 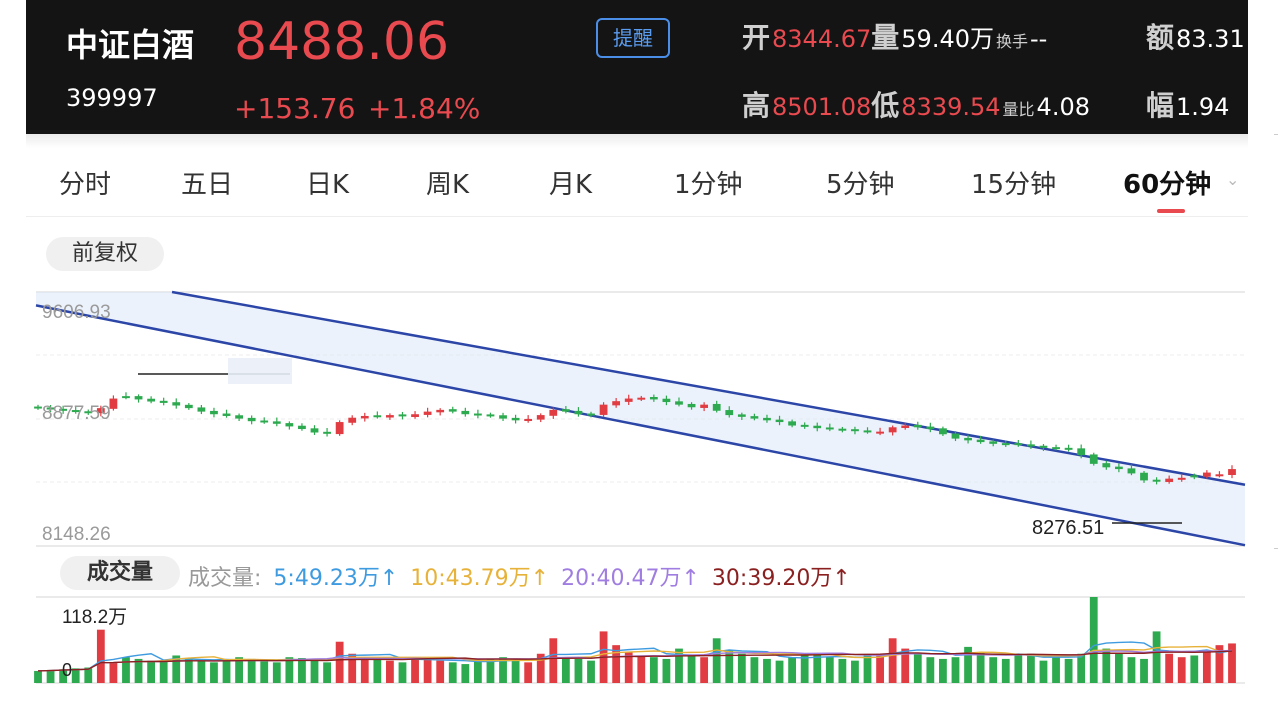 I want to click on price-axis-top-label: 9606.93, so click(x=76, y=312).